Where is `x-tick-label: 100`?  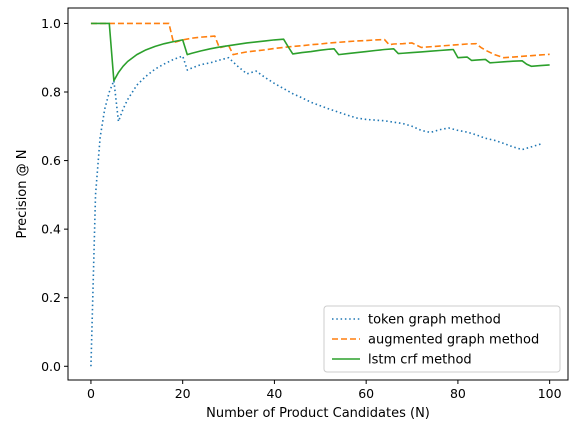 x-tick-label: 100 is located at coordinates (550, 393).